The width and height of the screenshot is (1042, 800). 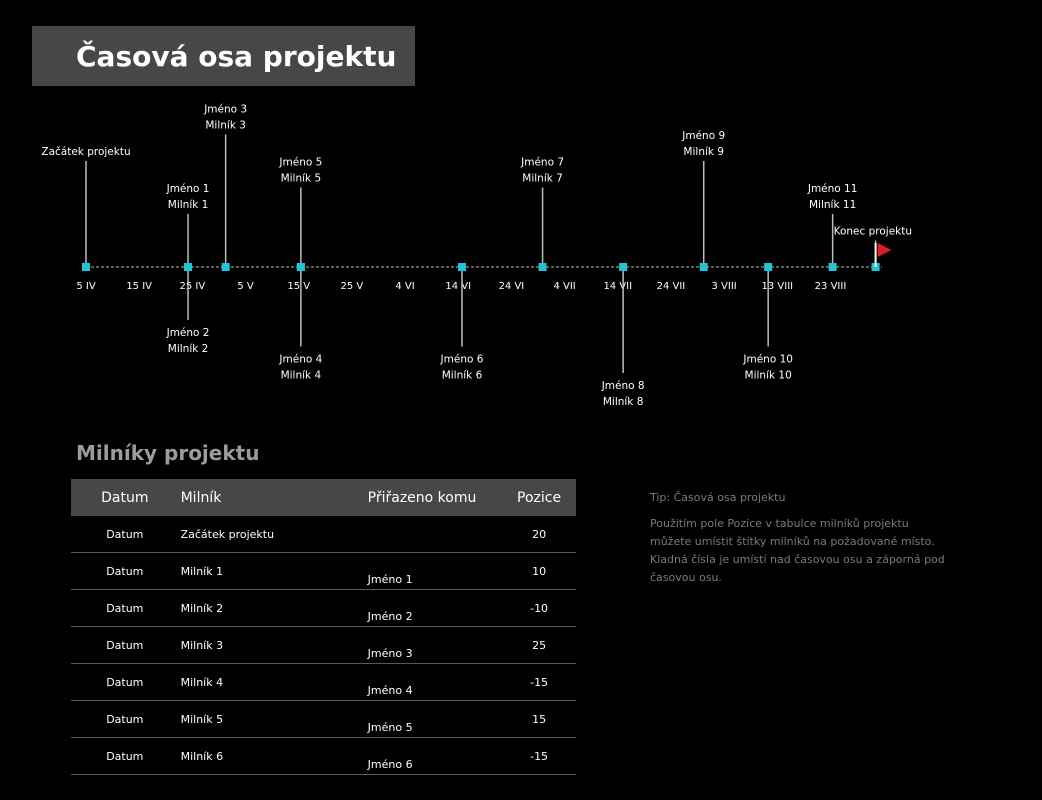 I want to click on cell-assigned: Jméno 1, so click(x=435, y=571).